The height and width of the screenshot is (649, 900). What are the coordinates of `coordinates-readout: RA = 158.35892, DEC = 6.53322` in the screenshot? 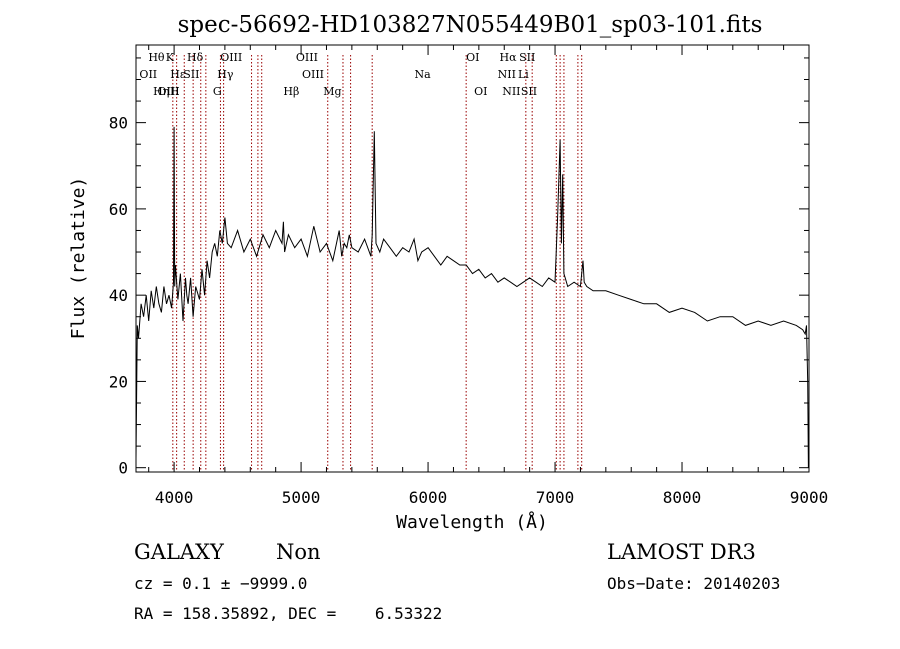 It's located at (288, 613).